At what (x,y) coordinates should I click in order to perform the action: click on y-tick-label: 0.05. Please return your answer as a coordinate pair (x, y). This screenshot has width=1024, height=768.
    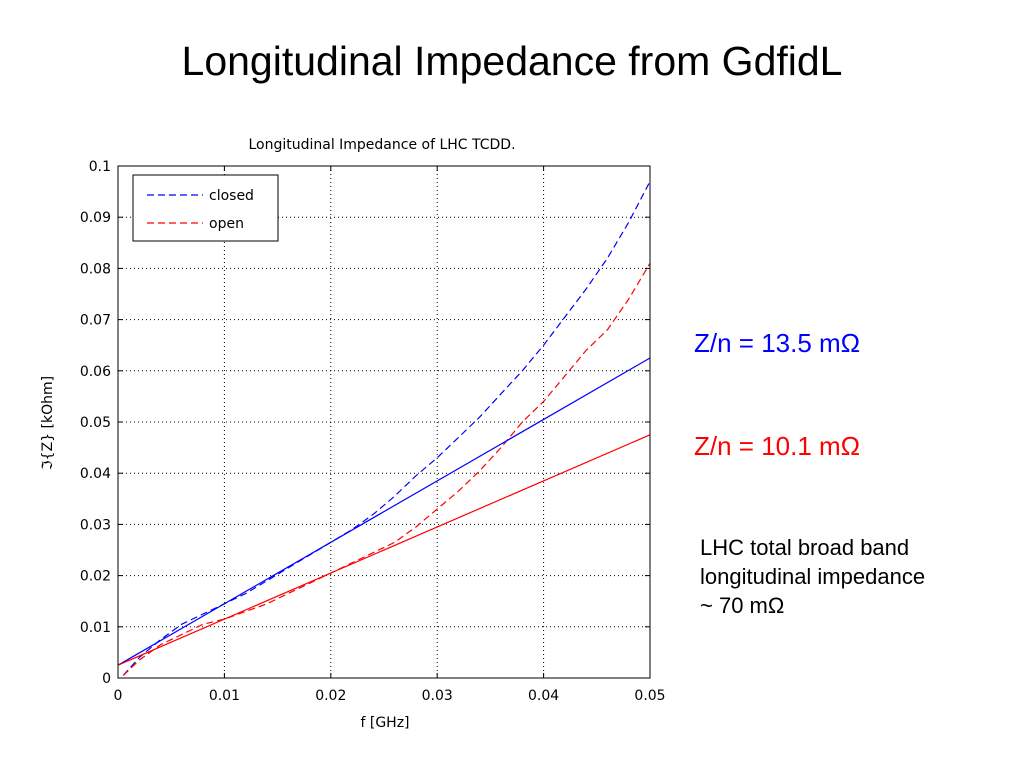
    Looking at the image, I should click on (95, 423).